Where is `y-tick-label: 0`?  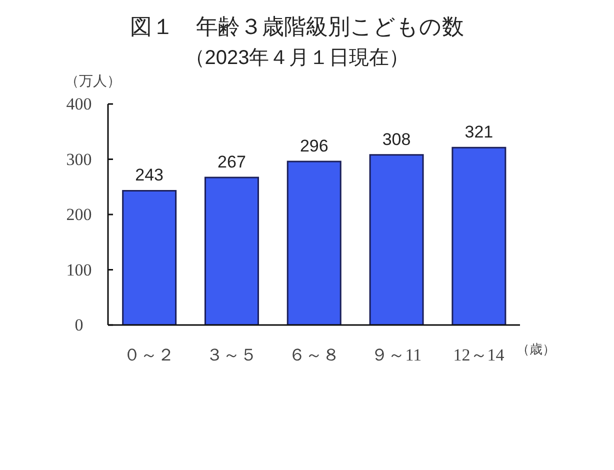 y-tick-label: 0 is located at coordinates (79, 325).